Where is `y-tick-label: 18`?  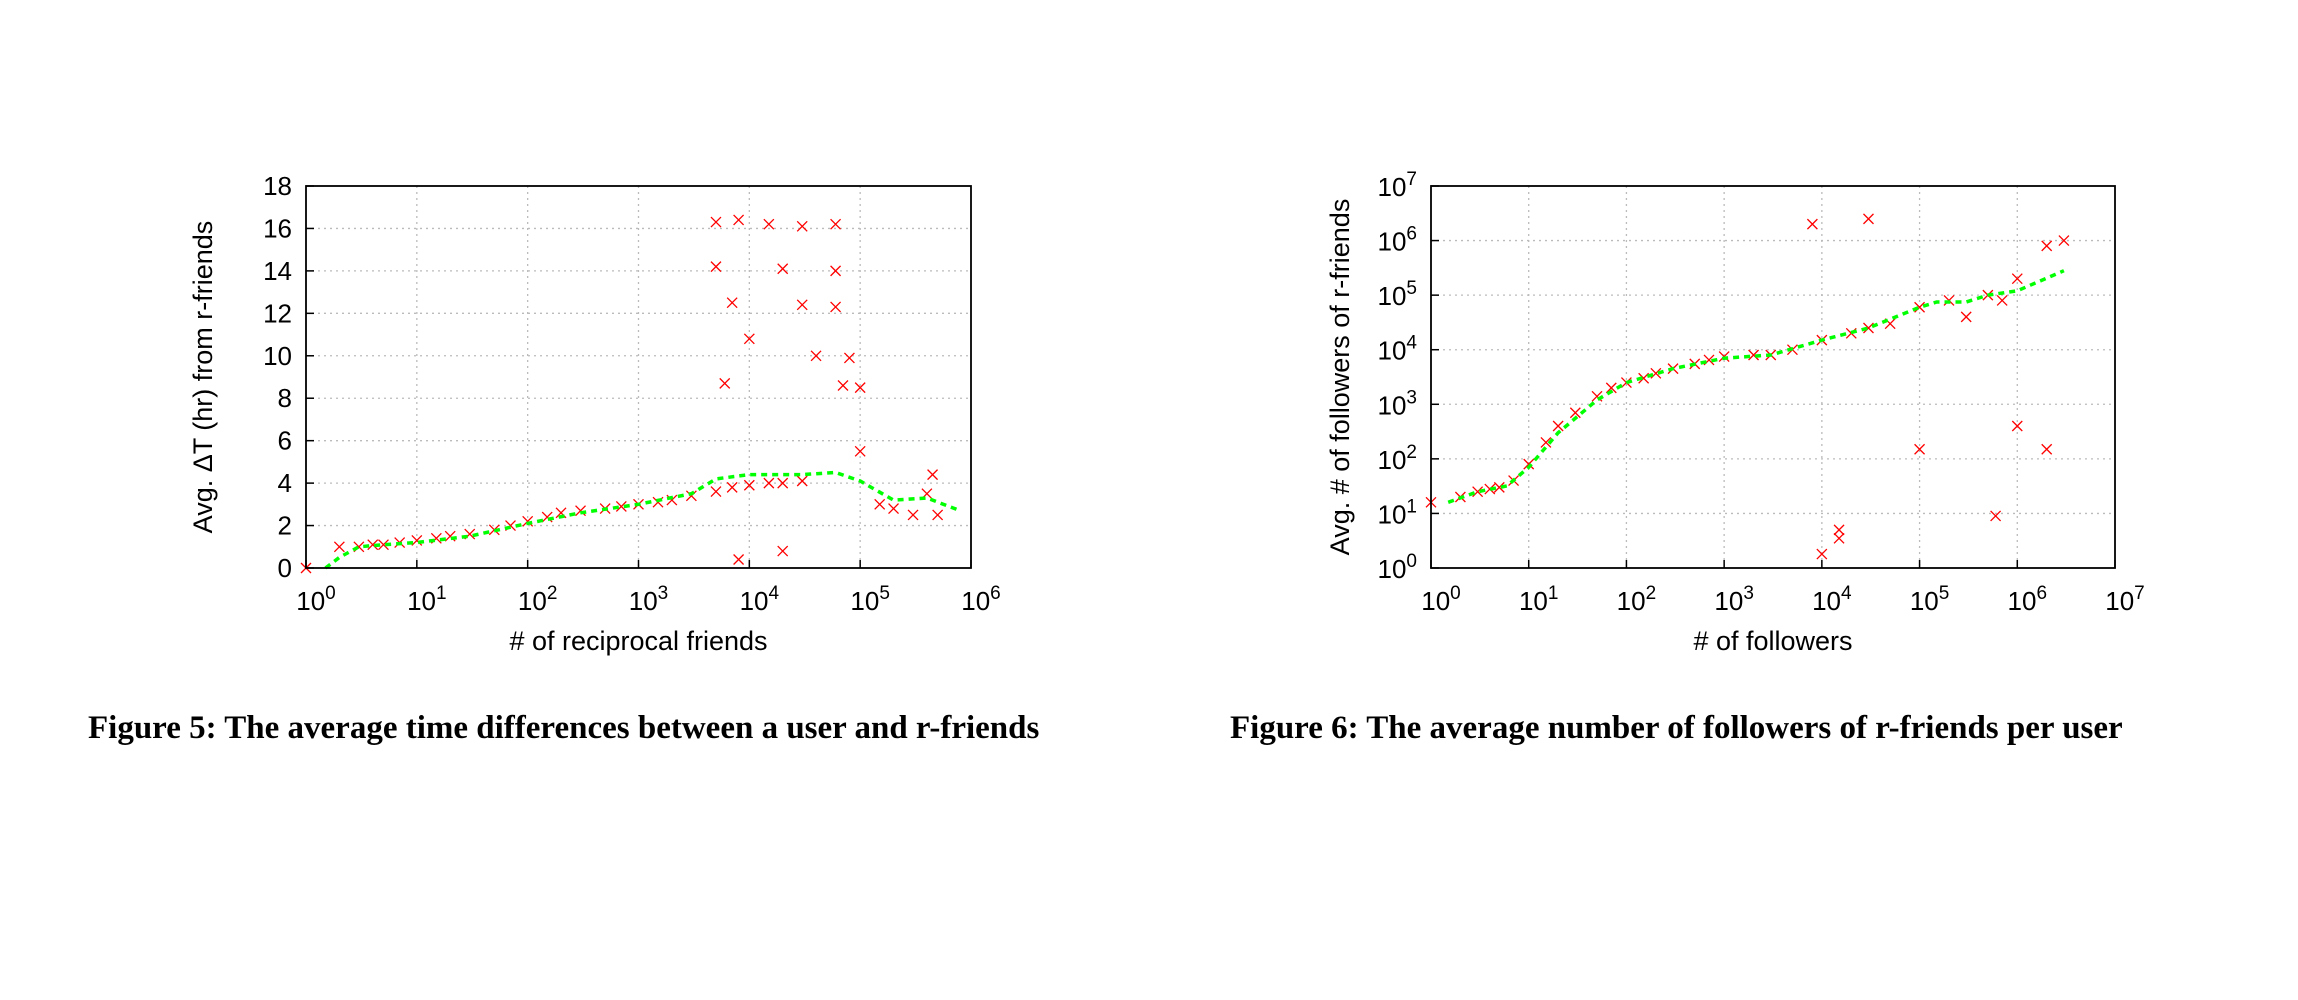 y-tick-label: 18 is located at coordinates (277, 186).